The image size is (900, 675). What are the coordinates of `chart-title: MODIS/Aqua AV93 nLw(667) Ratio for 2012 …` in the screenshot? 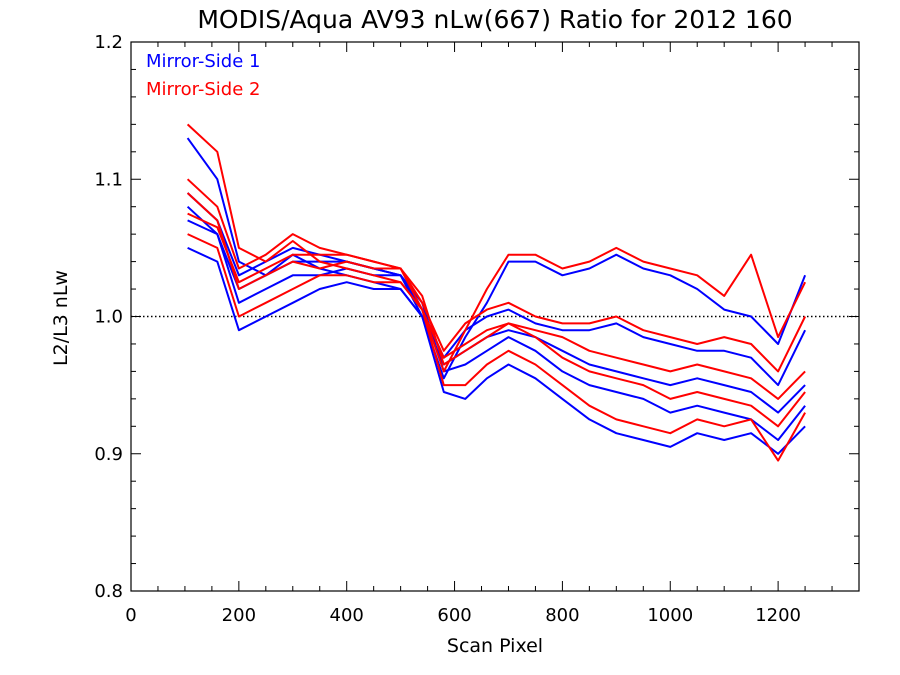 It's located at (494, 19).